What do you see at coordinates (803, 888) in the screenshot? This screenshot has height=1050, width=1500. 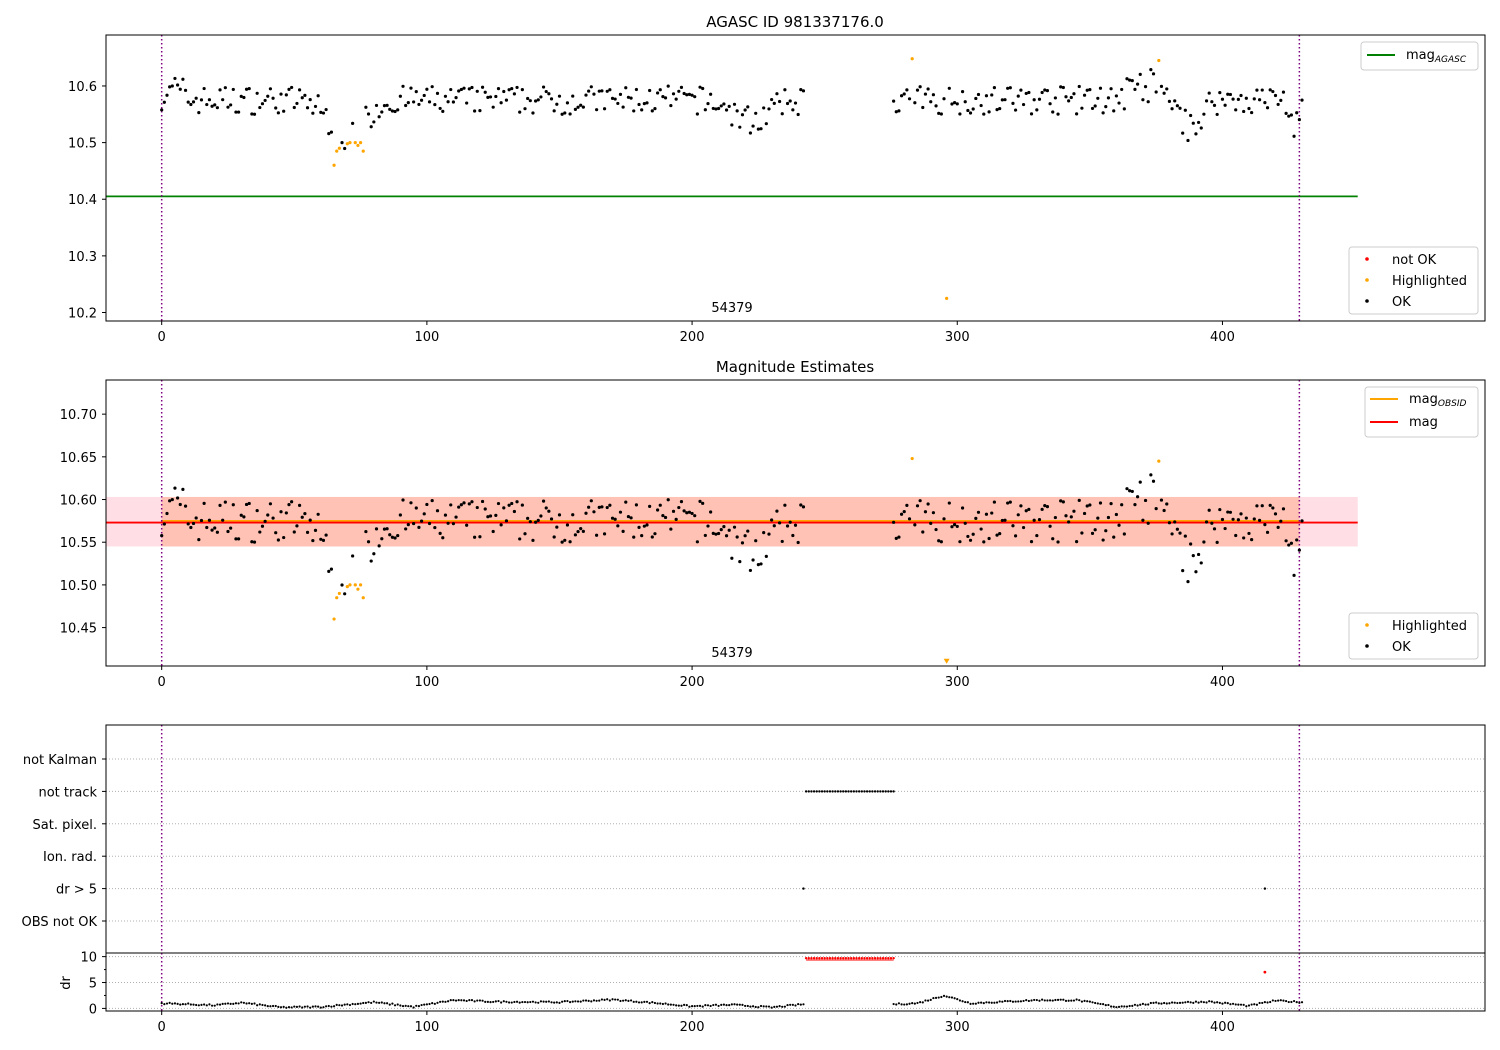 I see `dr-flag` at bounding box center [803, 888].